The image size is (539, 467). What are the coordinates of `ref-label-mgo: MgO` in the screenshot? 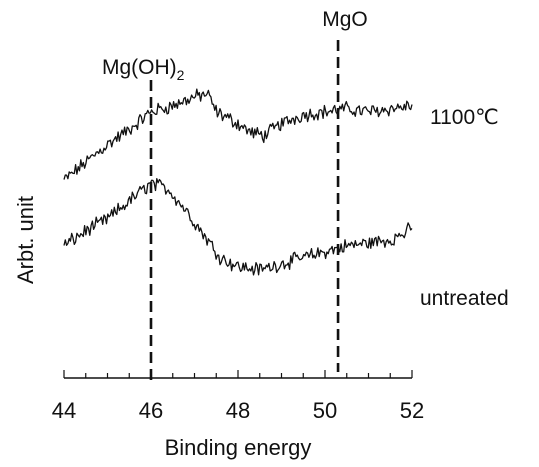 It's located at (345, 19).